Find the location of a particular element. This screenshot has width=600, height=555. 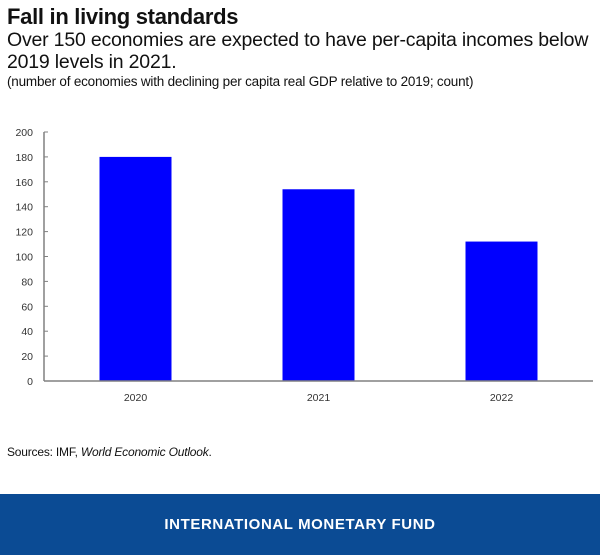

source-prefix: Sources: IMF, is located at coordinates (44, 452).